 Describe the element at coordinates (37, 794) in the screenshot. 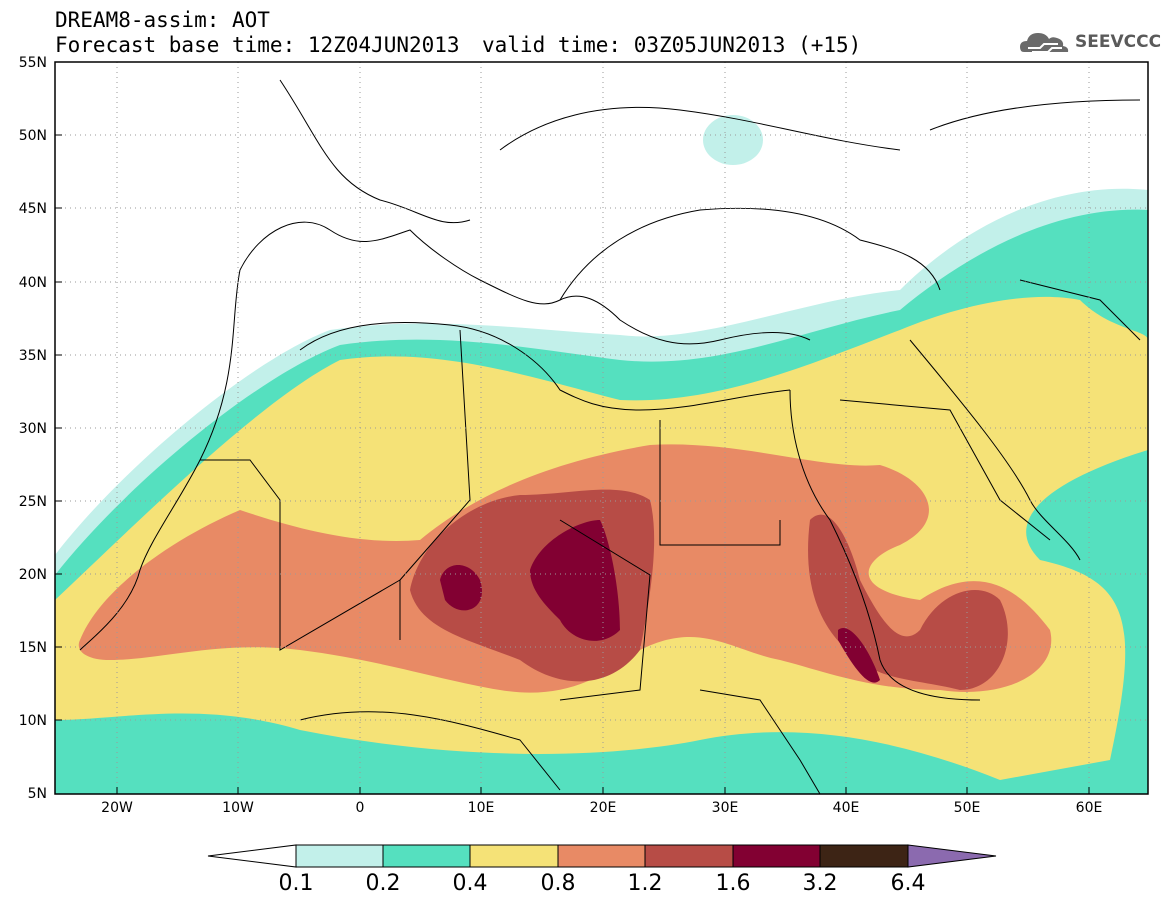

I see `lat-label: 5N` at that location.